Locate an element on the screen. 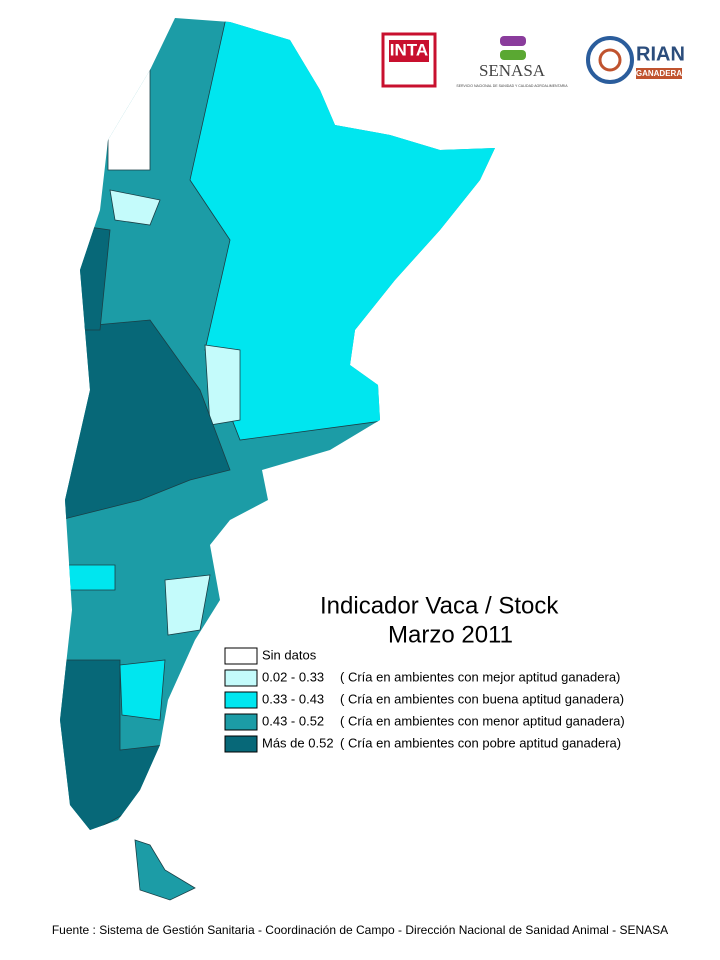 The image size is (720, 960). rian-bar is located at coordinates (659, 73).